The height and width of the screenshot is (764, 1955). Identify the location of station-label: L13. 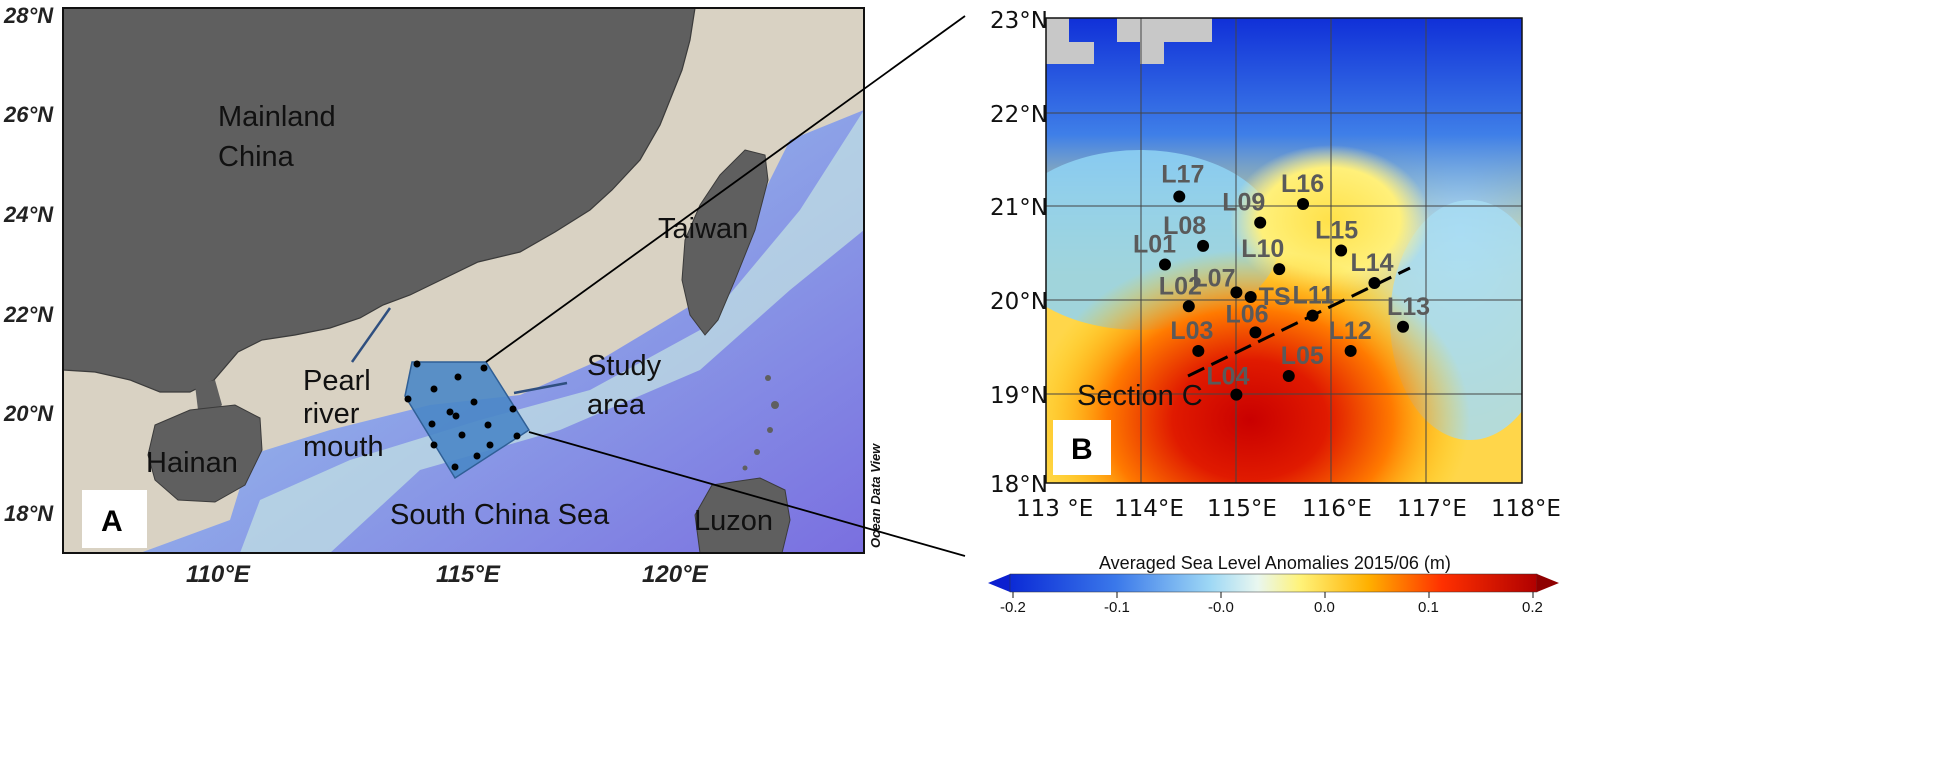
(1408, 307).